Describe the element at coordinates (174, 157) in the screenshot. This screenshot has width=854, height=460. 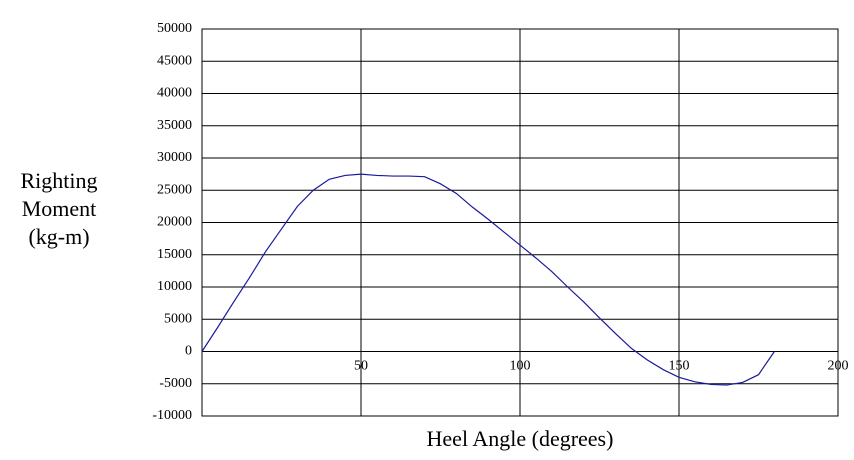
I see `y-tick-label: 30000` at that location.